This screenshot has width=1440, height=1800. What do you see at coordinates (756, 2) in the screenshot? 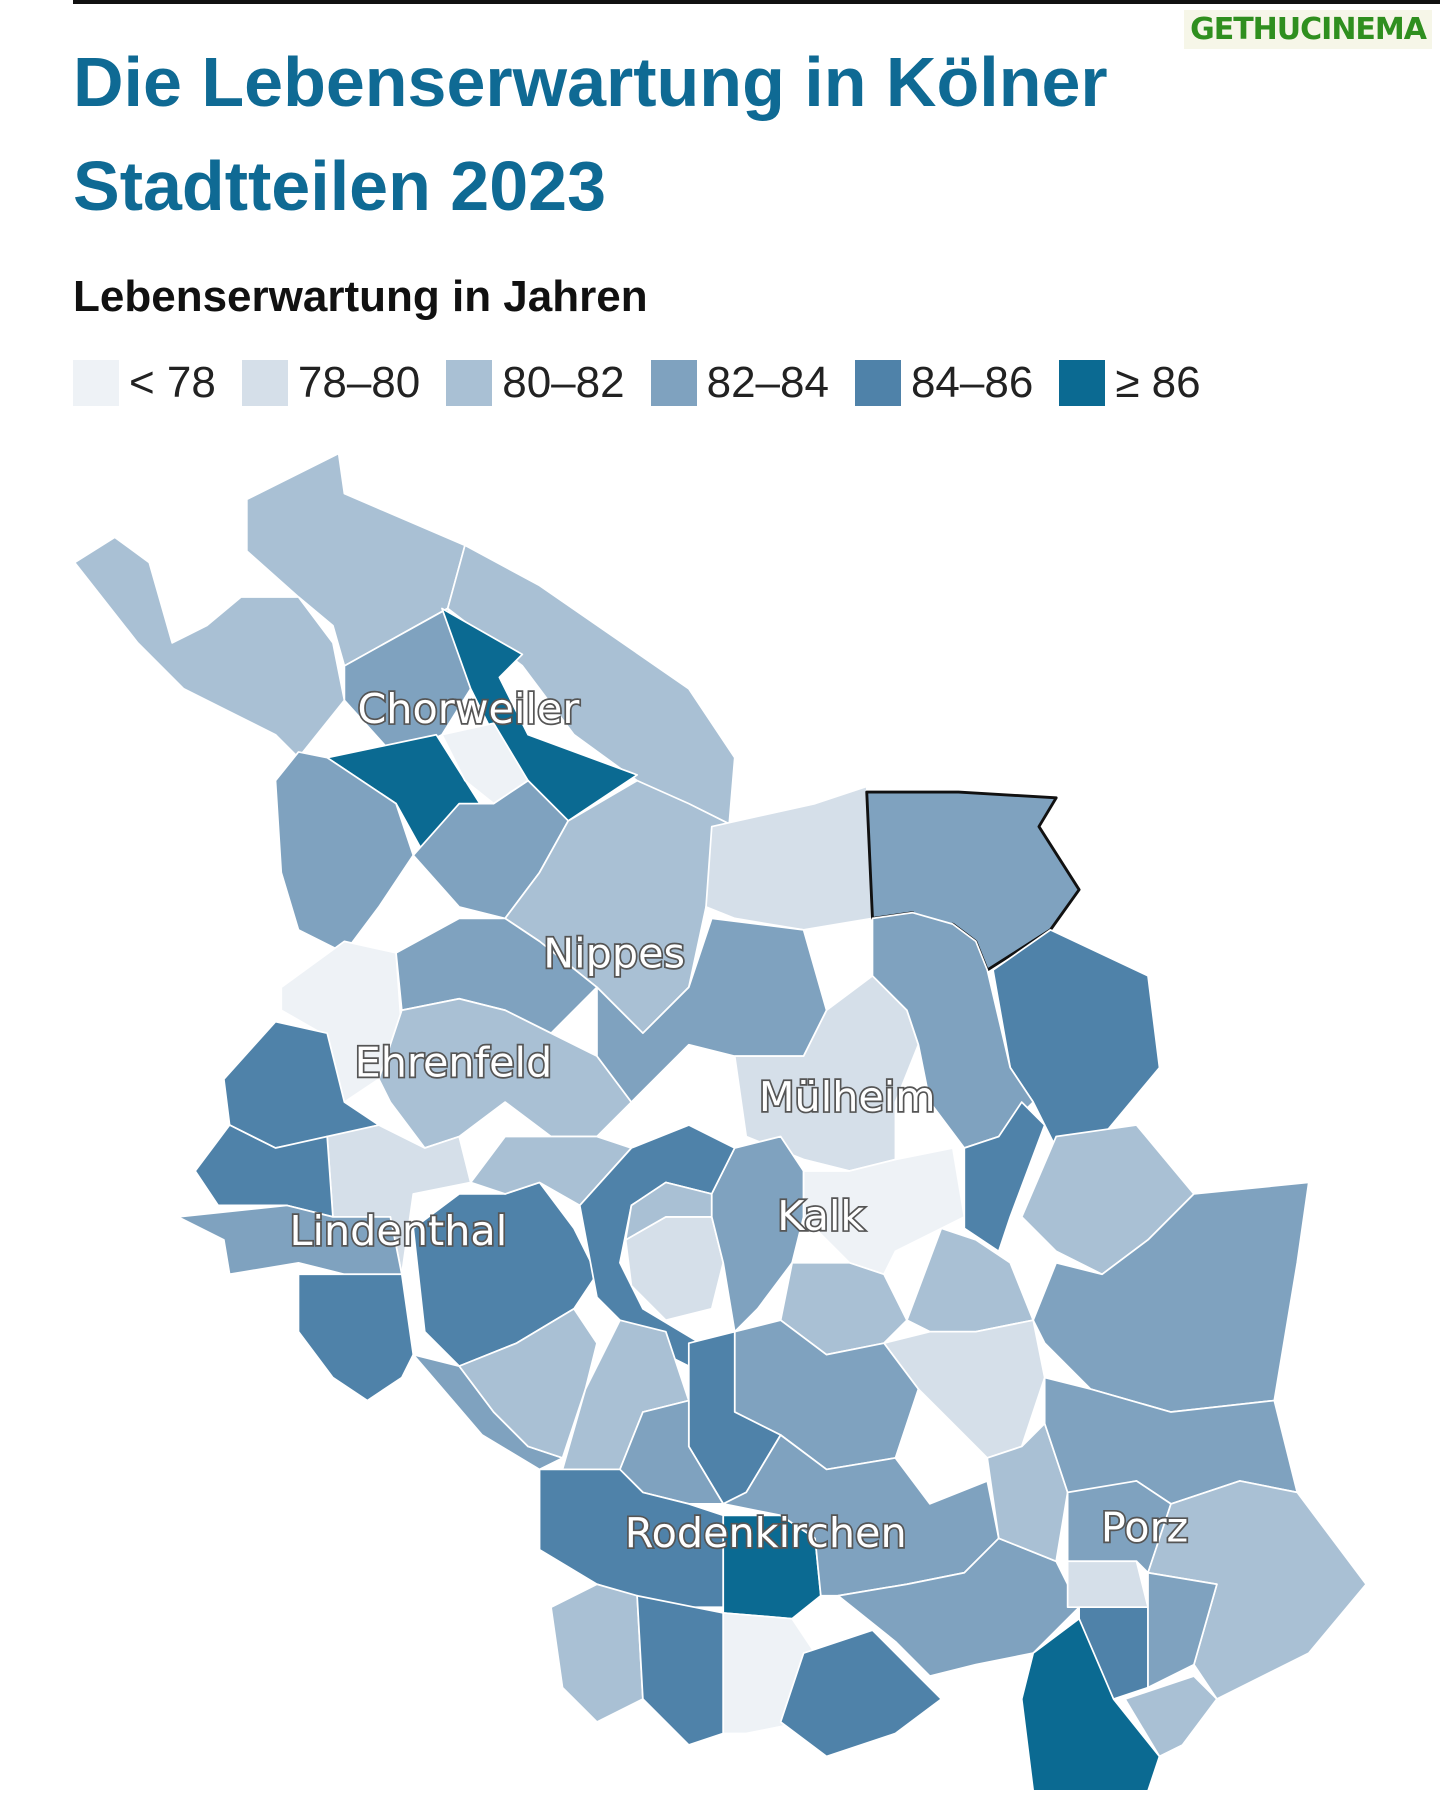
I see `top-rule` at bounding box center [756, 2].